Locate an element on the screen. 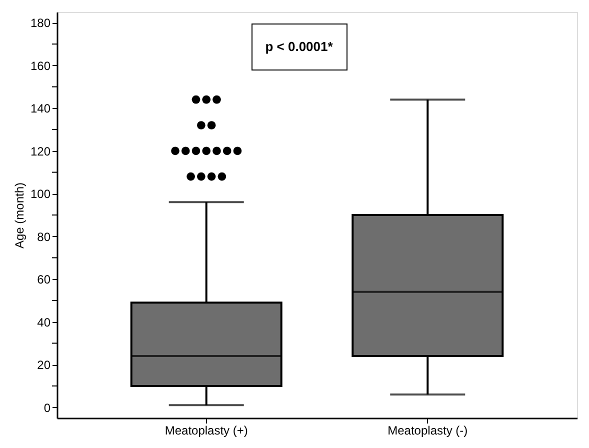 Image resolution: width=589 pixels, height=448 pixels. x-tick-label: Meatoplasty (+) is located at coordinates (206, 431).